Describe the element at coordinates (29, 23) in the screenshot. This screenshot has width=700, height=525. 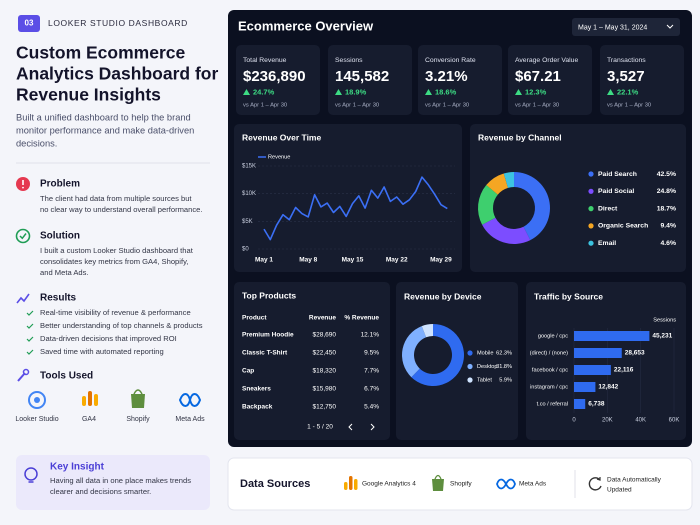
I see `badge-box` at that location.